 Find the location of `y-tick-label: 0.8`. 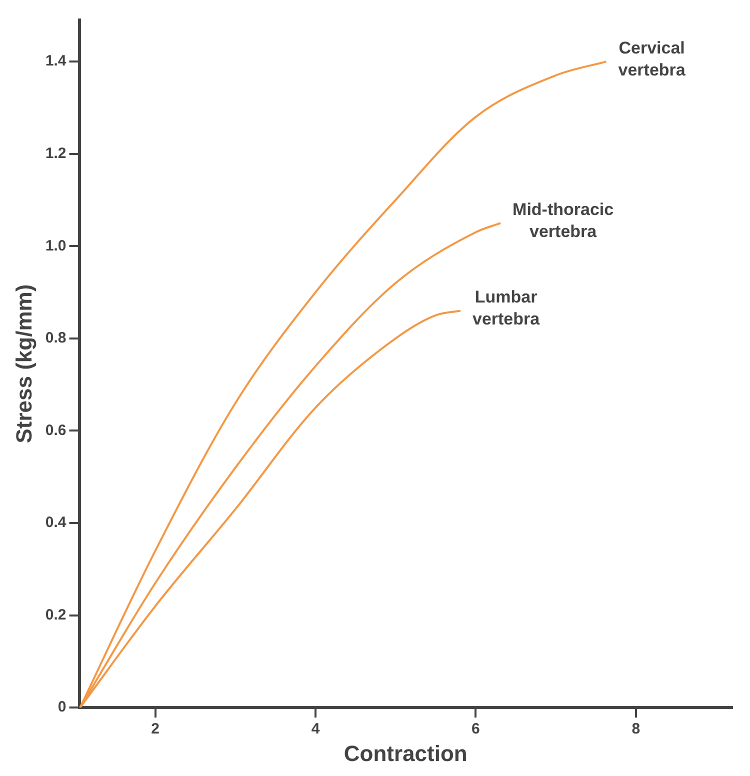

y-tick-label: 0.8 is located at coordinates (55, 338).